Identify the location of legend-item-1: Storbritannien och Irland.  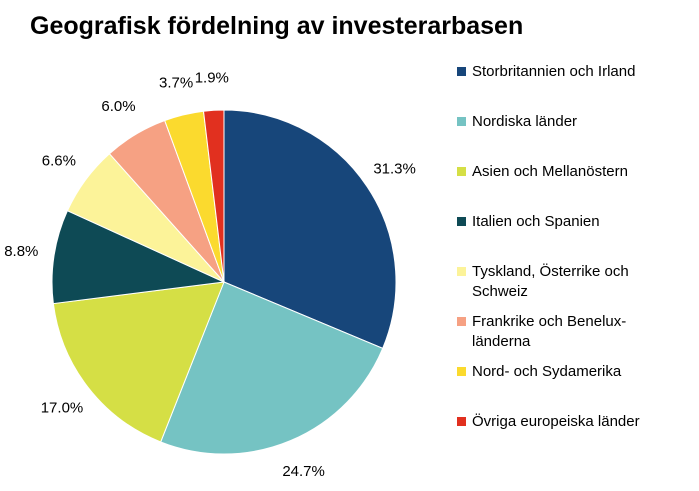
(577, 72).